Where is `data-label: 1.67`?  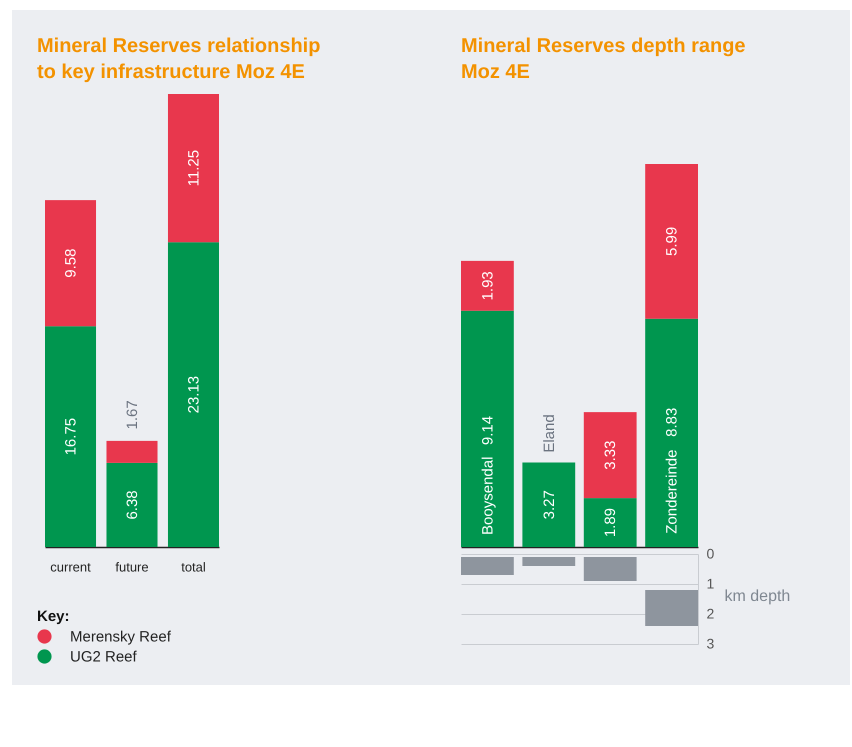 data-label: 1.67 is located at coordinates (132, 415).